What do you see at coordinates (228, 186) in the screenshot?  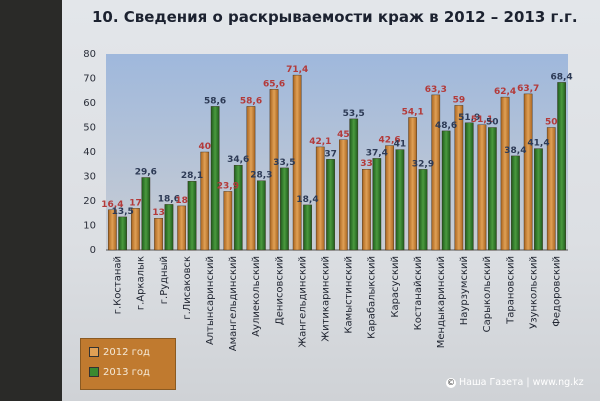 I see `value-label-2012: 23,9` at bounding box center [228, 186].